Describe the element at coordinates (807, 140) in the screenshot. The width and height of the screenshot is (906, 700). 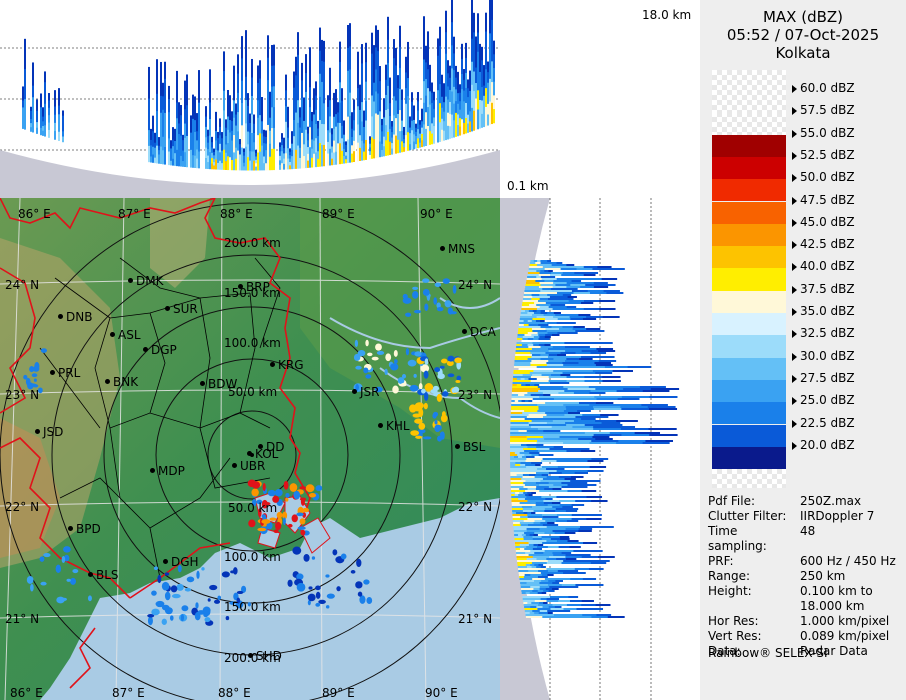
I see `legend-row: 55.0 dBZ` at that location.